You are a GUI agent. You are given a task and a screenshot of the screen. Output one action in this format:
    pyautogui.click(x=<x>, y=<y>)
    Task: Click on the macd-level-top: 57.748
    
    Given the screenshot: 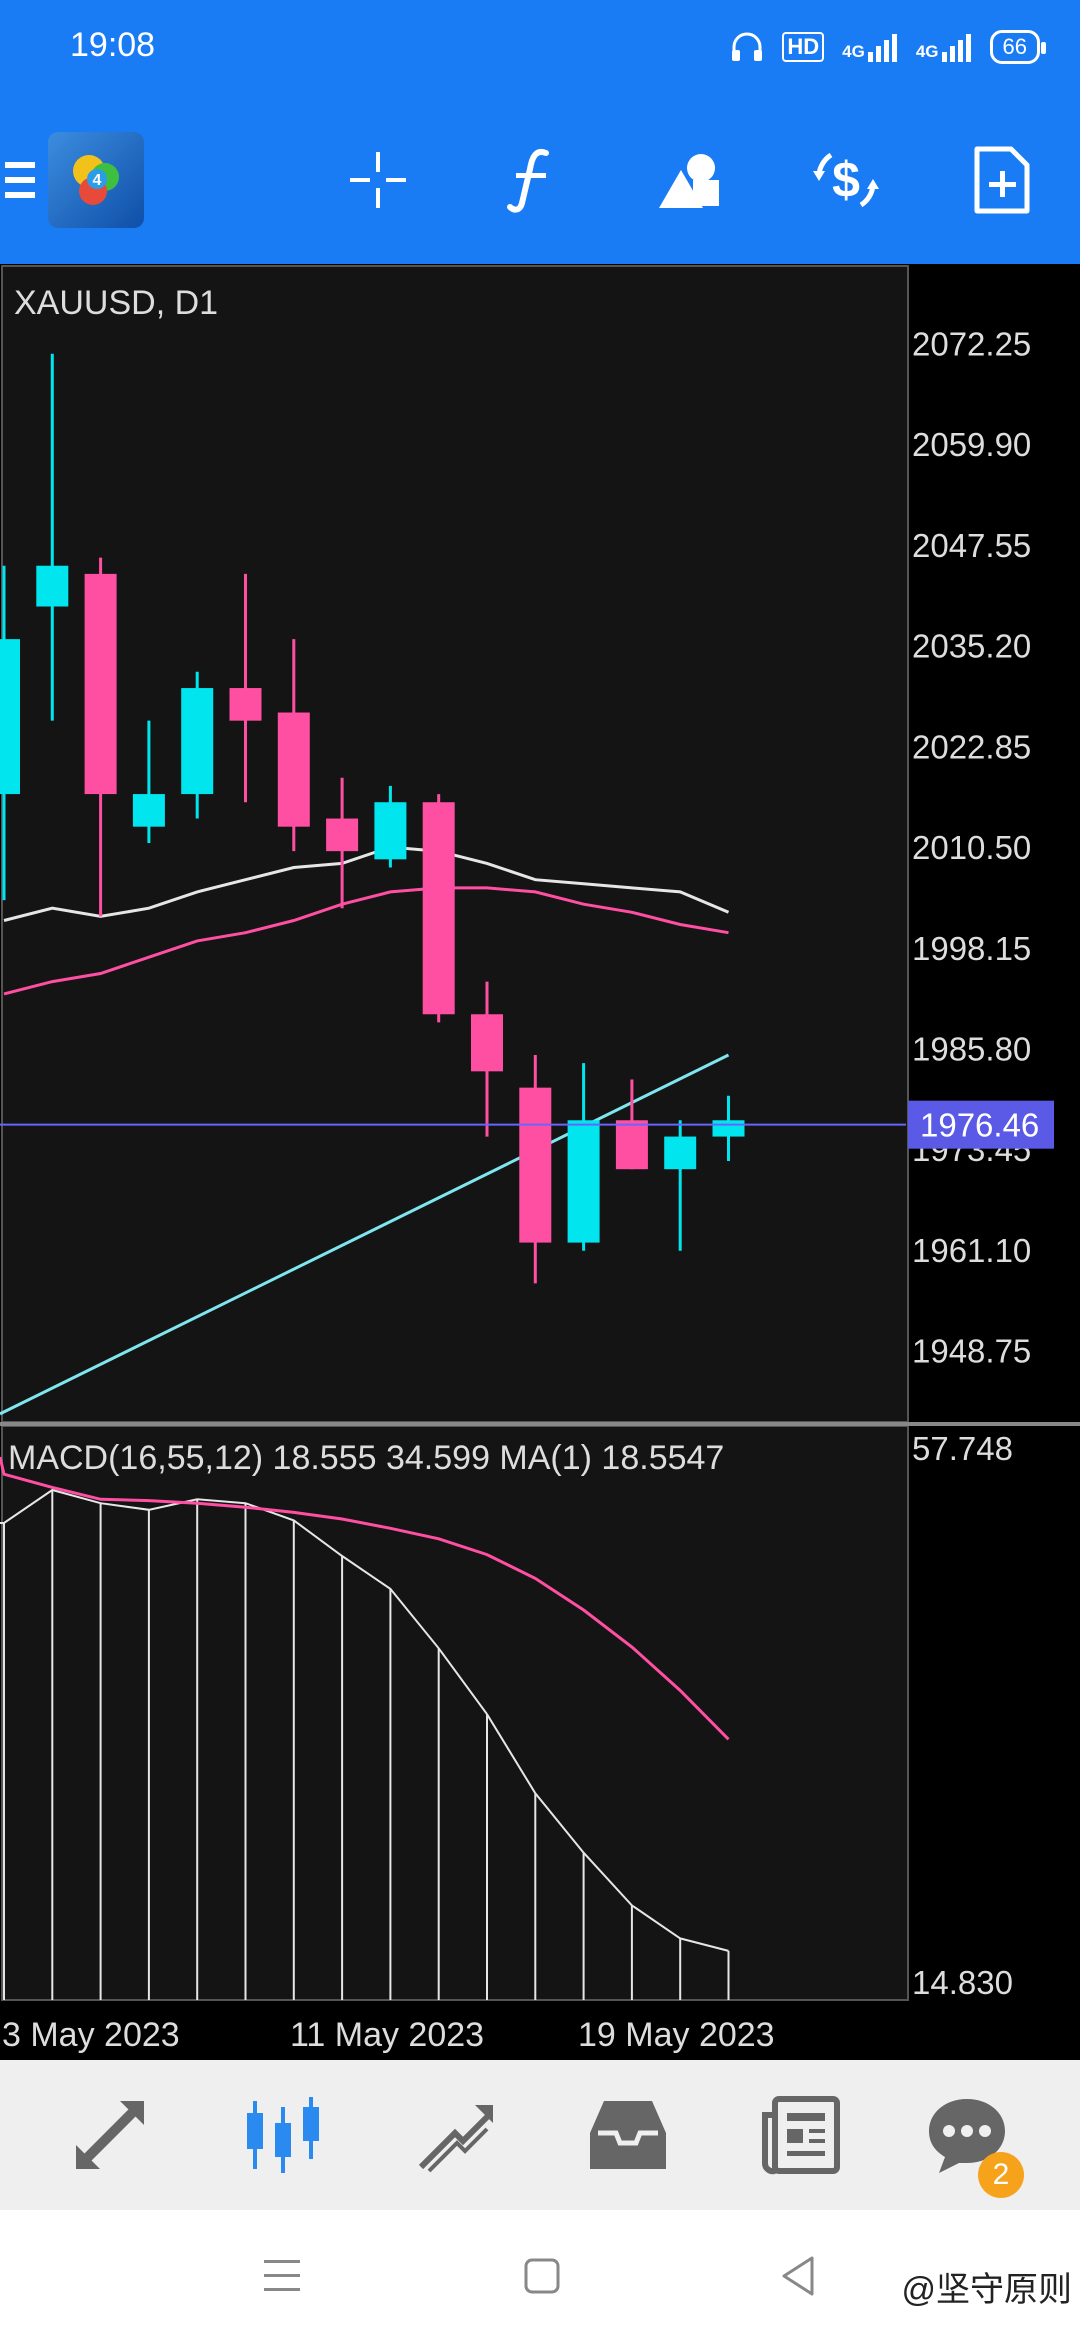 What is the action you would take?
    pyautogui.click(x=962, y=1448)
    